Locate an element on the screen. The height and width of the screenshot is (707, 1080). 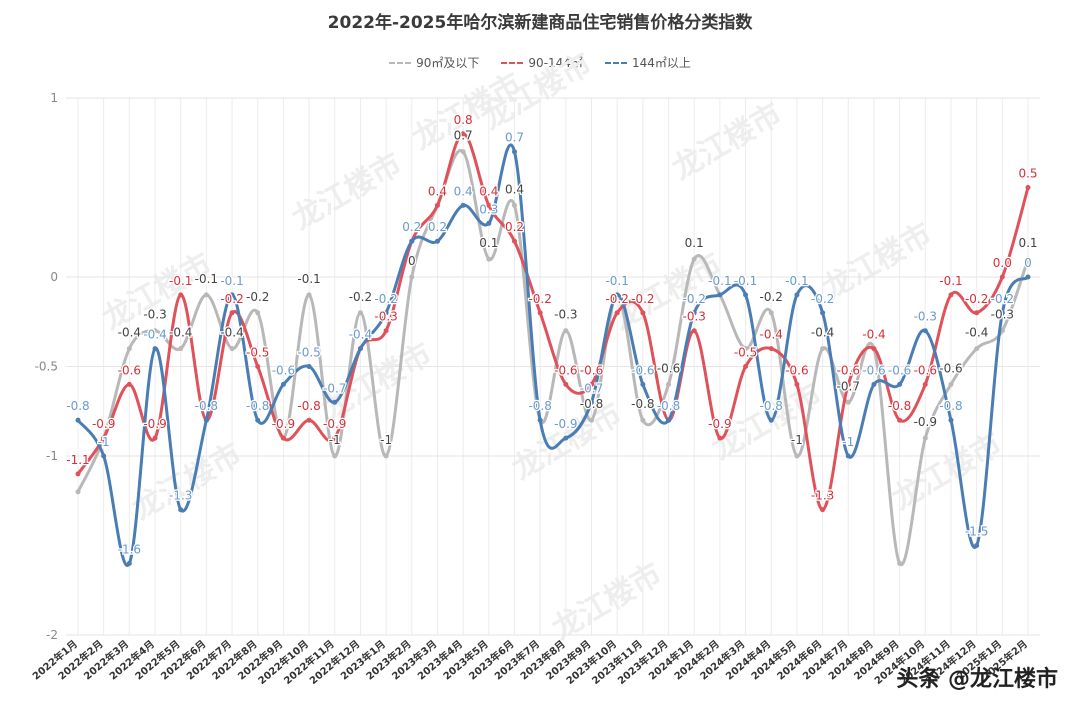
chart-legend: 90㎡及以下 90-144㎡ 144㎡以上 is located at coordinates (540, 62).